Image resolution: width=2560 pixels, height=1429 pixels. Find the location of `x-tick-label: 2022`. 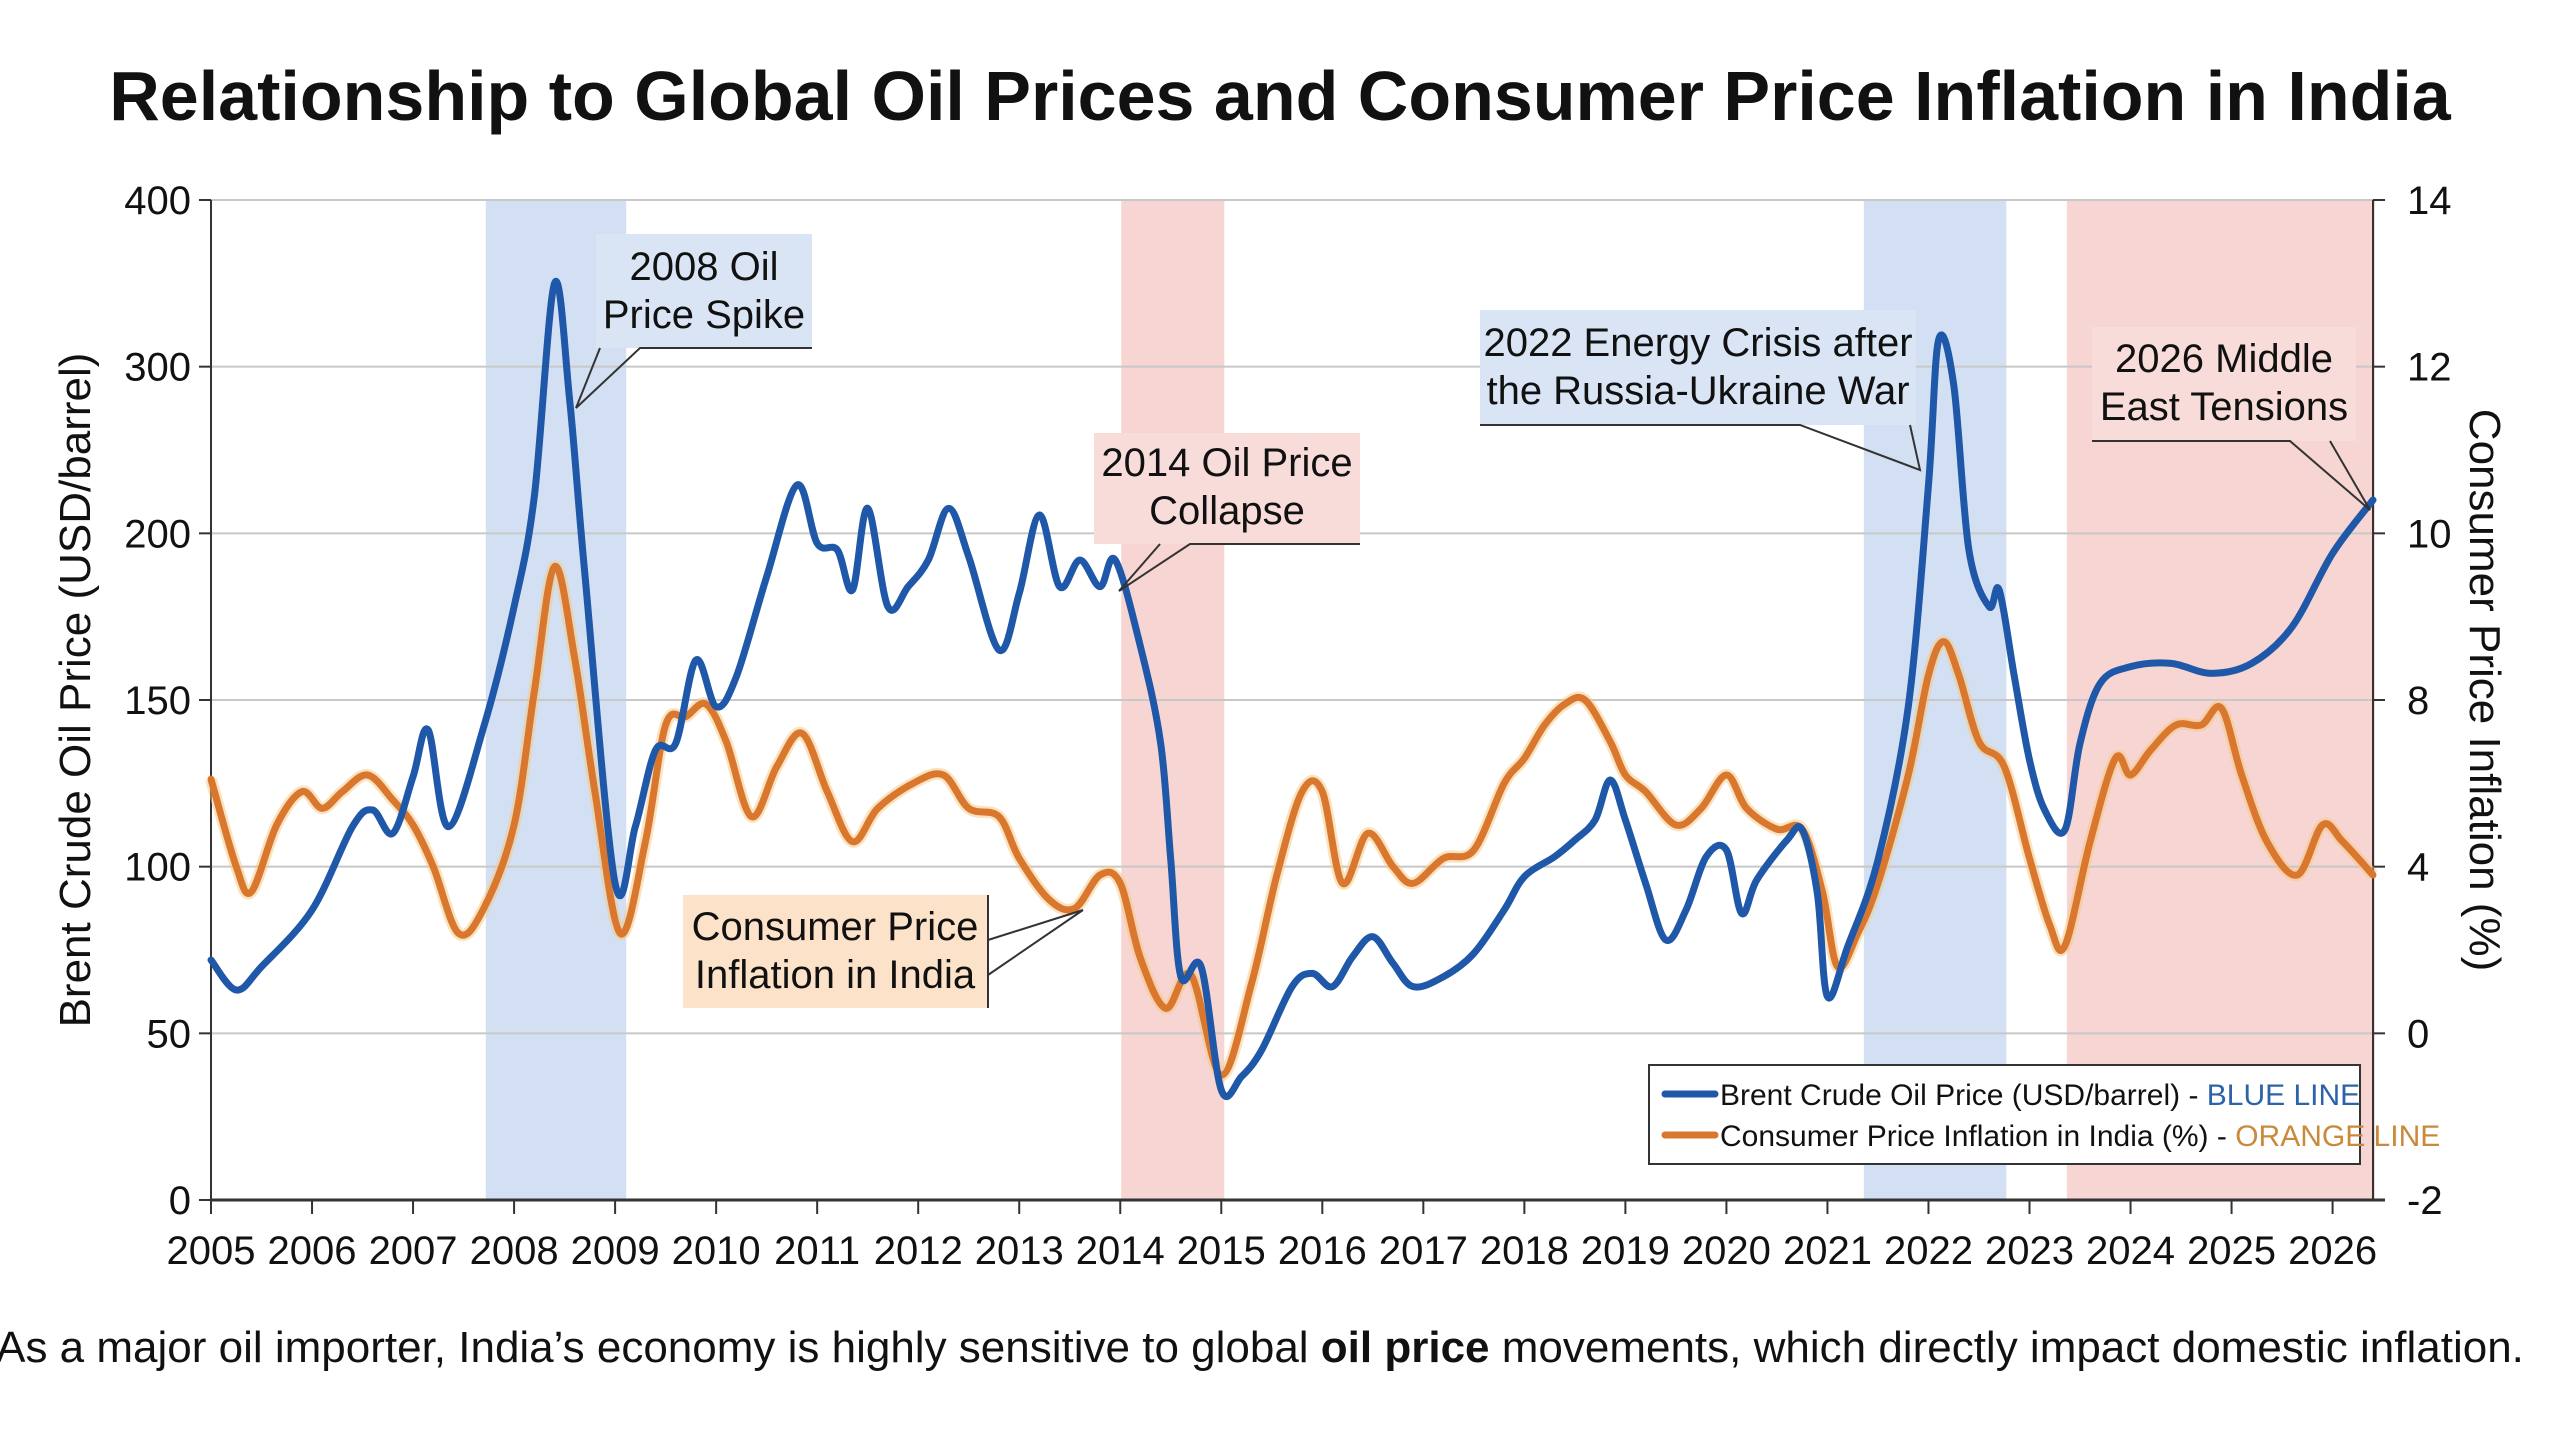

x-tick-label: 2022 is located at coordinates (1928, 1251).